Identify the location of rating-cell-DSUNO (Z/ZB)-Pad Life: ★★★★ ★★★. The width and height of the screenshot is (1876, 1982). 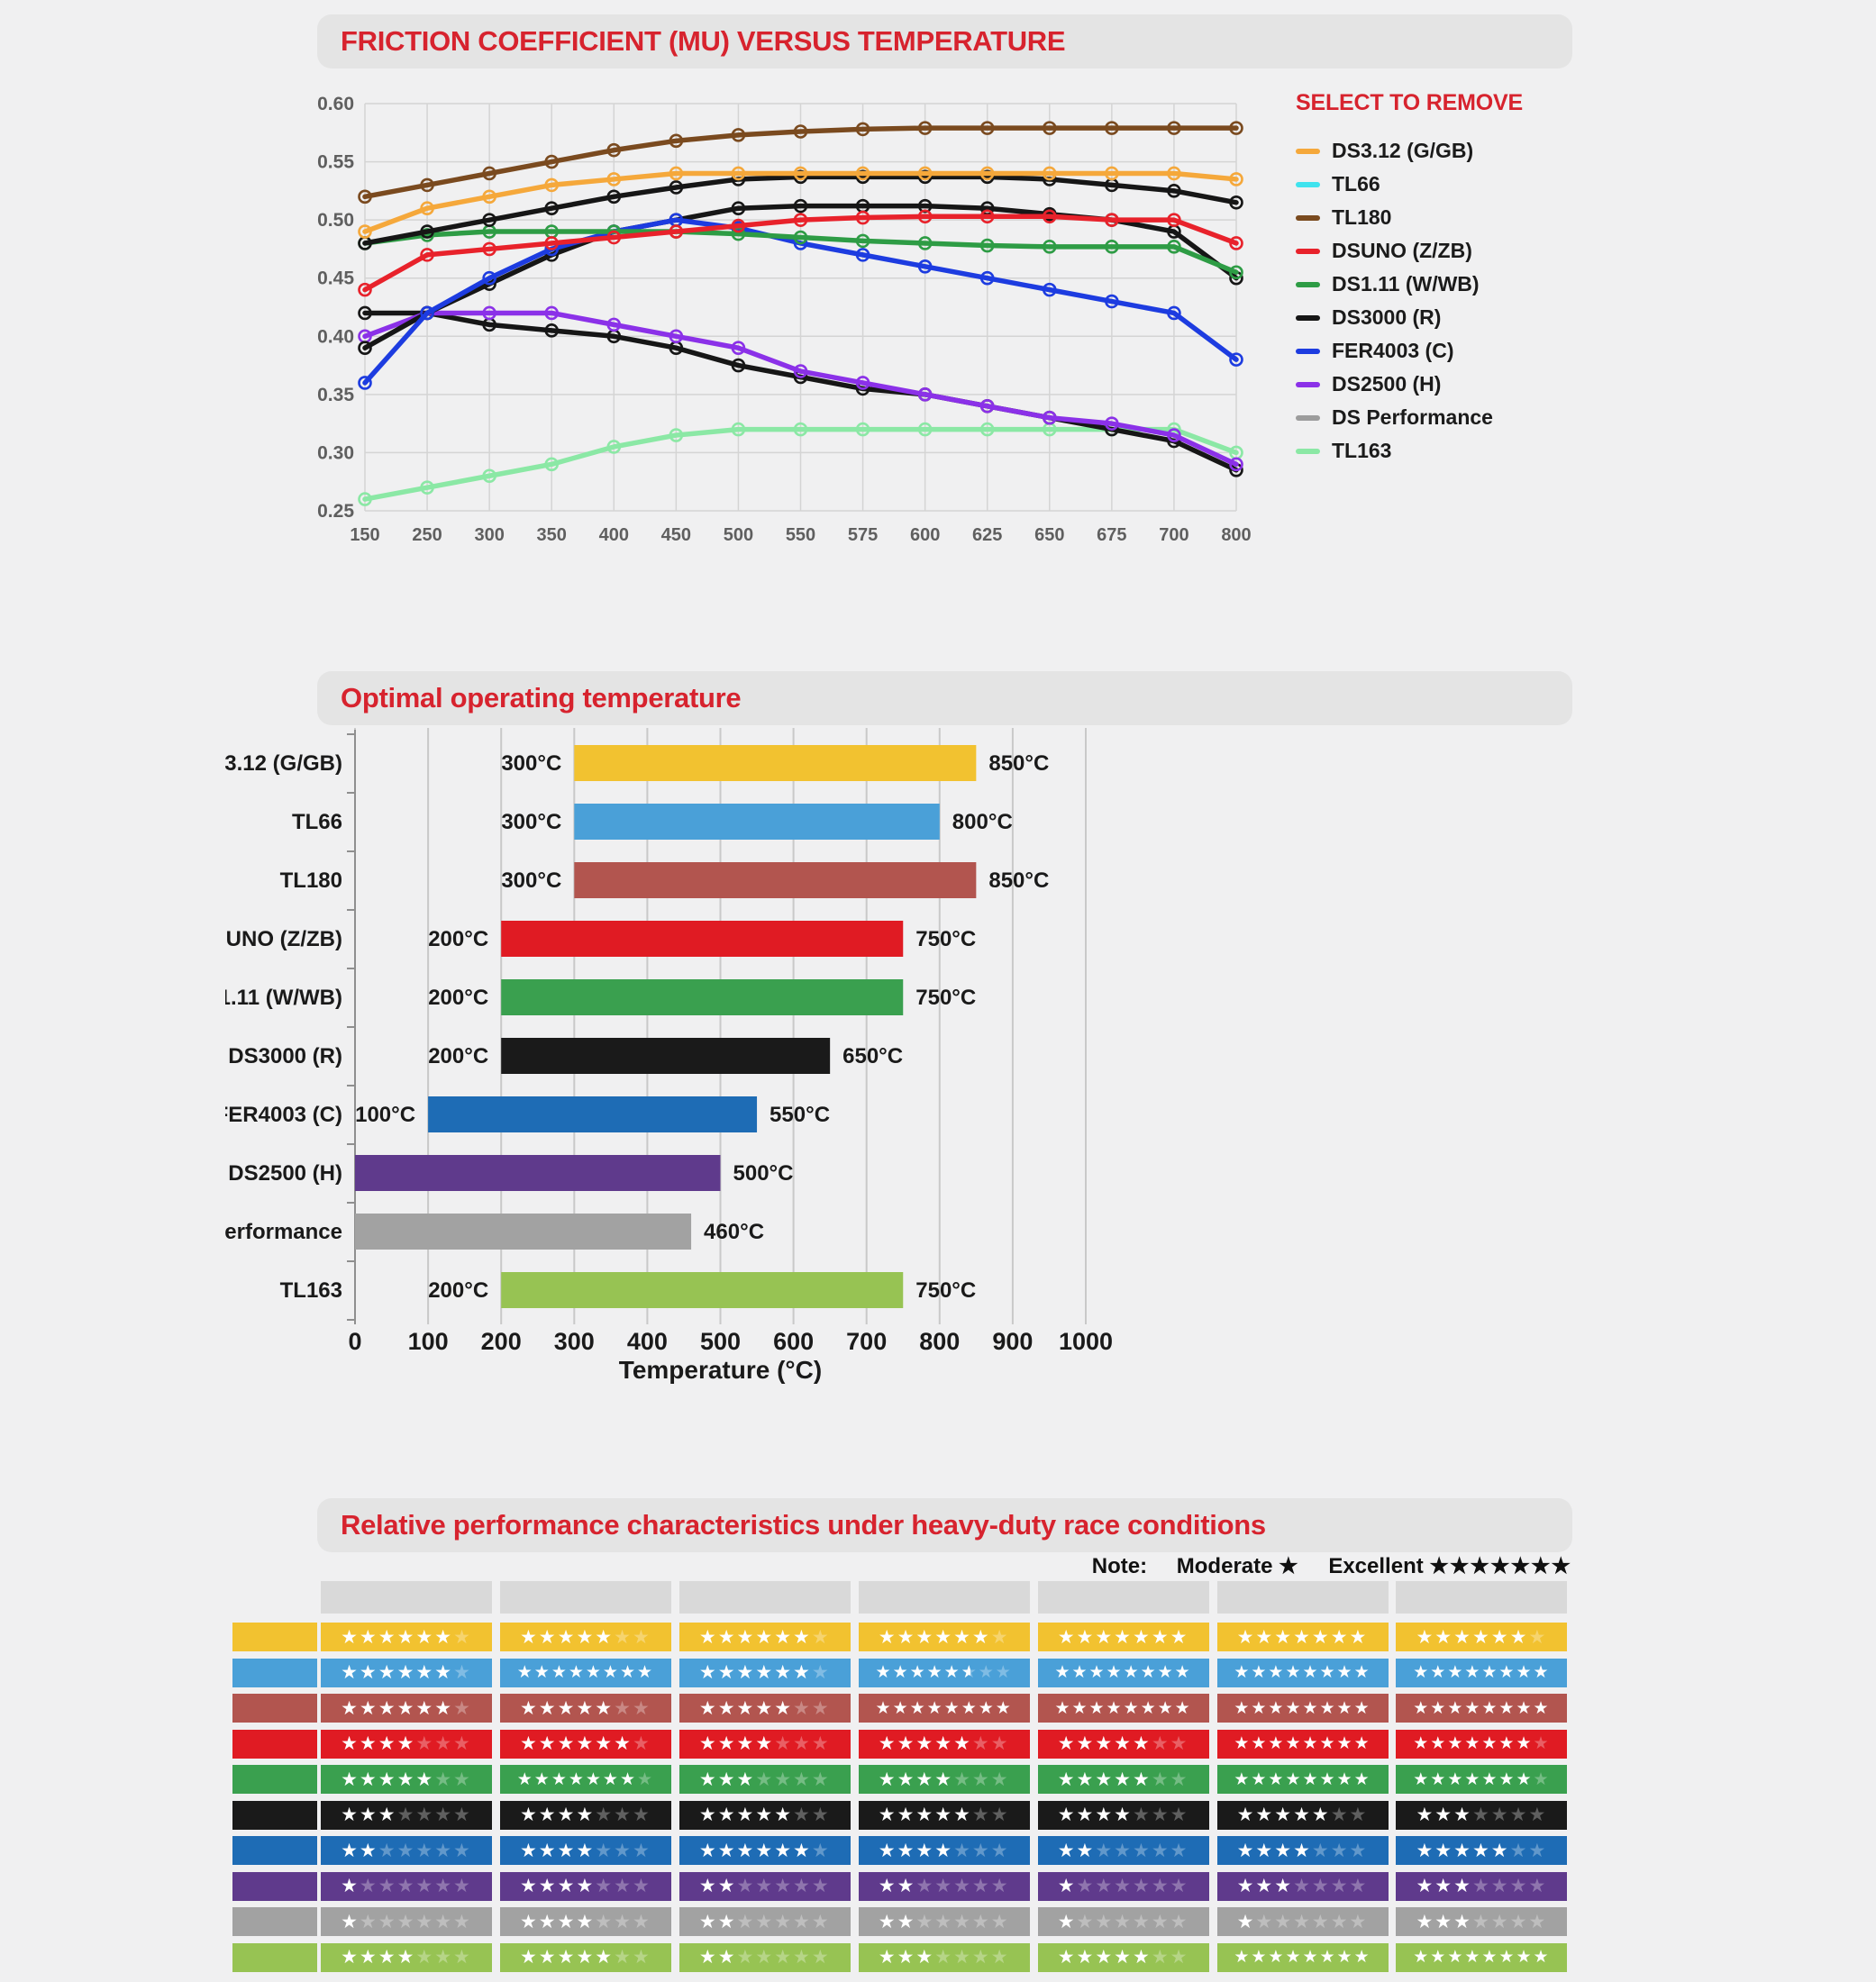
(407, 1744).